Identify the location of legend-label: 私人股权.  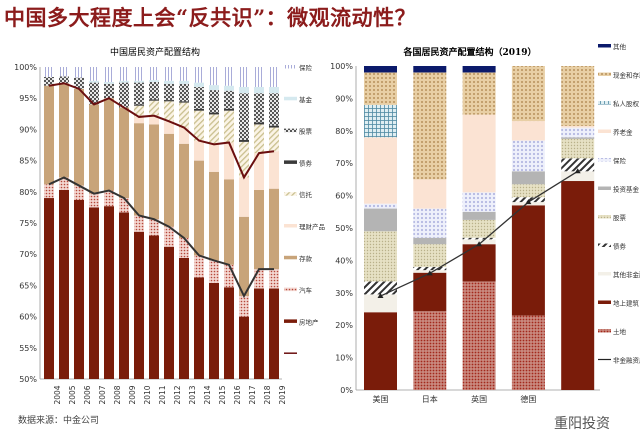
(626, 103).